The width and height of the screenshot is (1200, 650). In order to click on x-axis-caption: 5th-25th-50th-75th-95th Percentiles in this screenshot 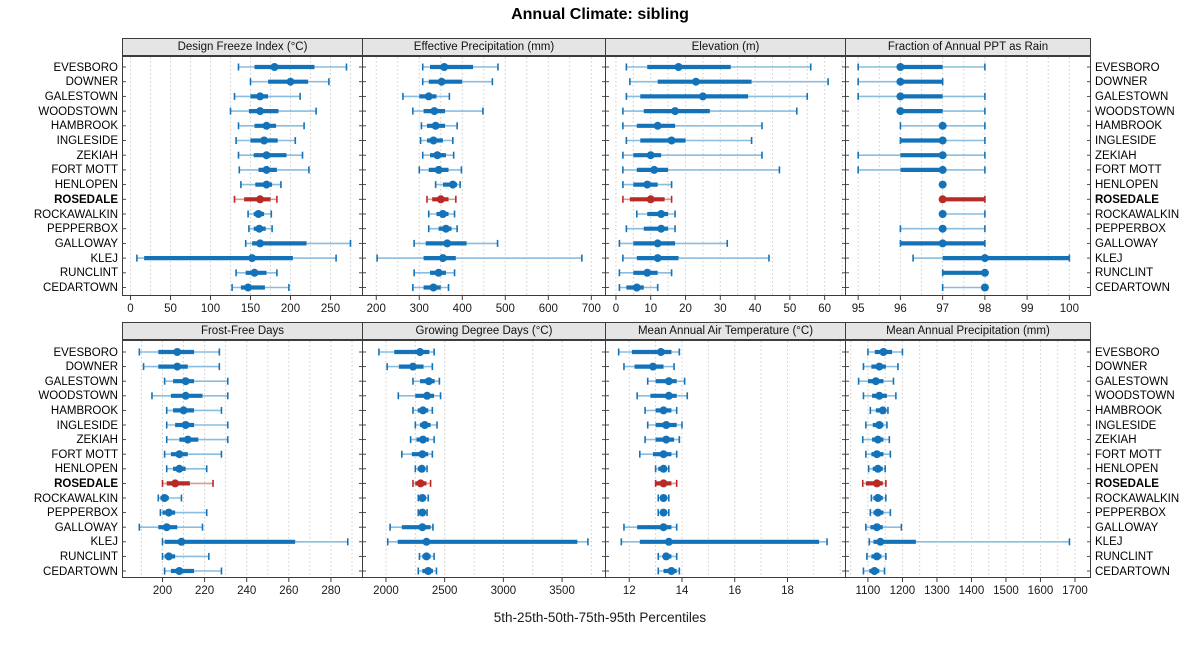, I will do `click(600, 617)`.